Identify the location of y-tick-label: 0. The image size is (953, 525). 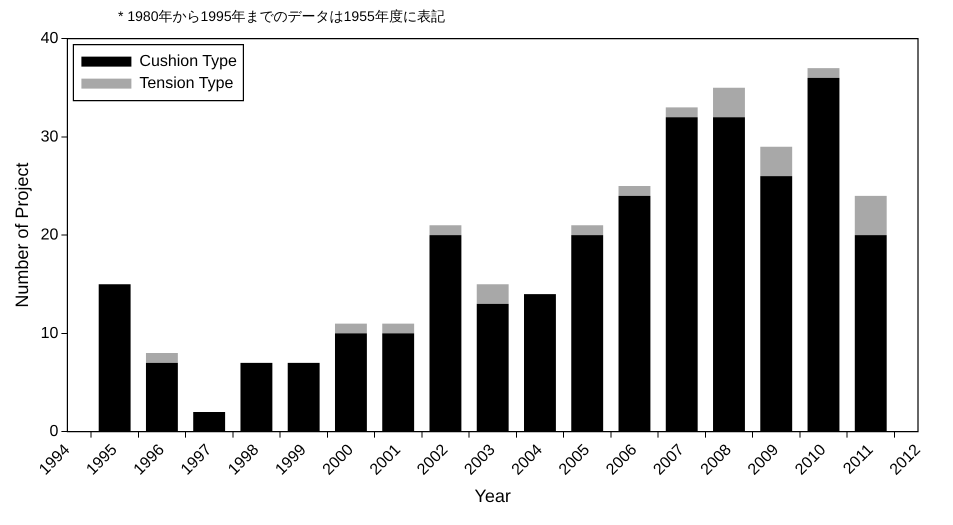
(53, 431).